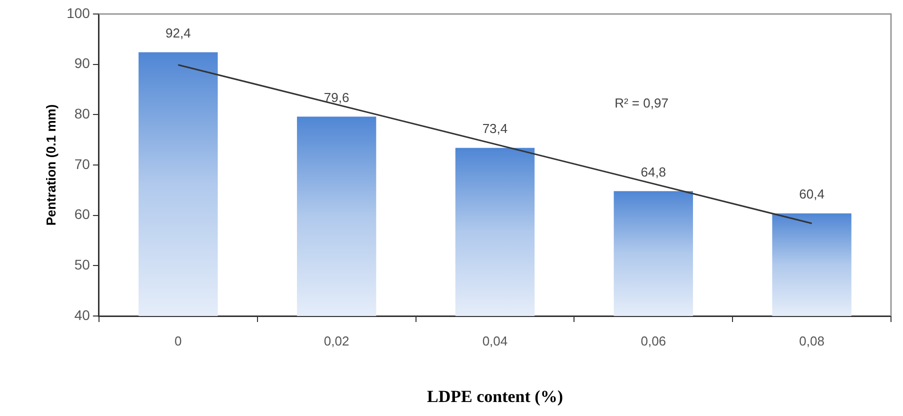 This screenshot has width=903, height=416. Describe the element at coordinates (495, 128) in the screenshot. I see `data-label: 73,4` at that location.